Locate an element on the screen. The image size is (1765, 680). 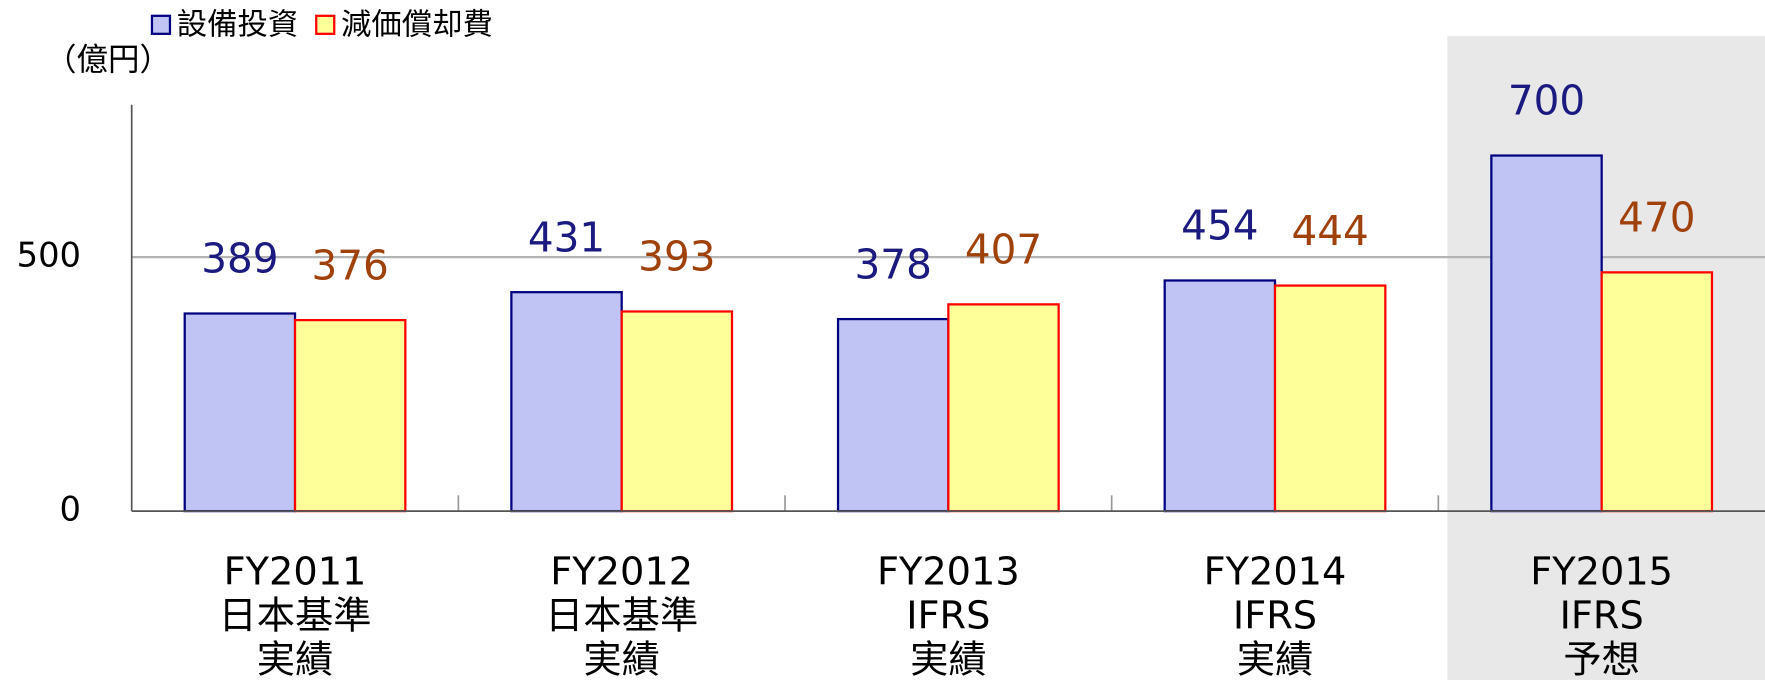
x-tick-label: FY2015 is located at coordinates (1601, 572).